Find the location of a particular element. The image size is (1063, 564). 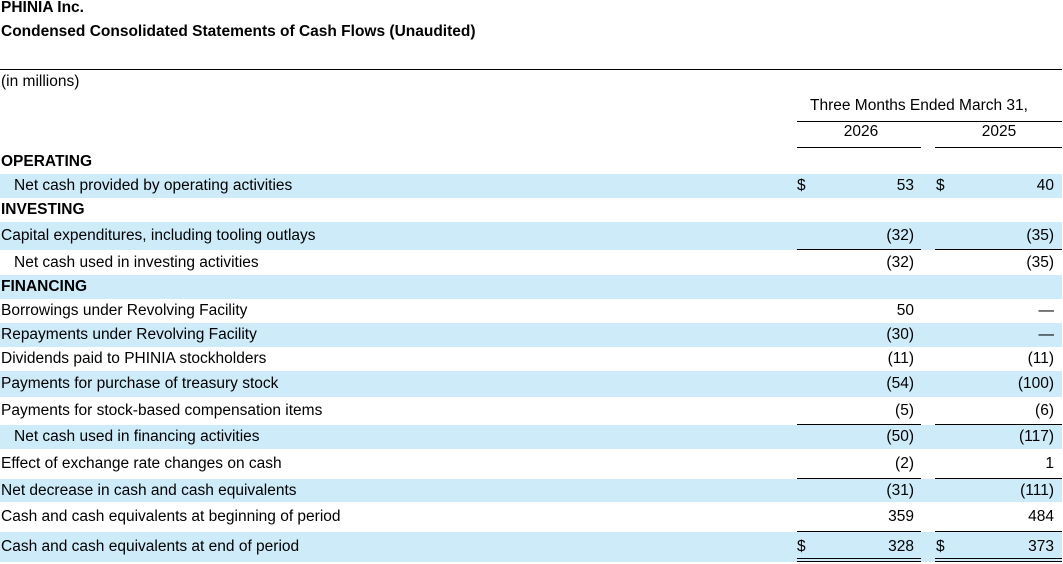

value-2026: 359 is located at coordinates (901, 516).